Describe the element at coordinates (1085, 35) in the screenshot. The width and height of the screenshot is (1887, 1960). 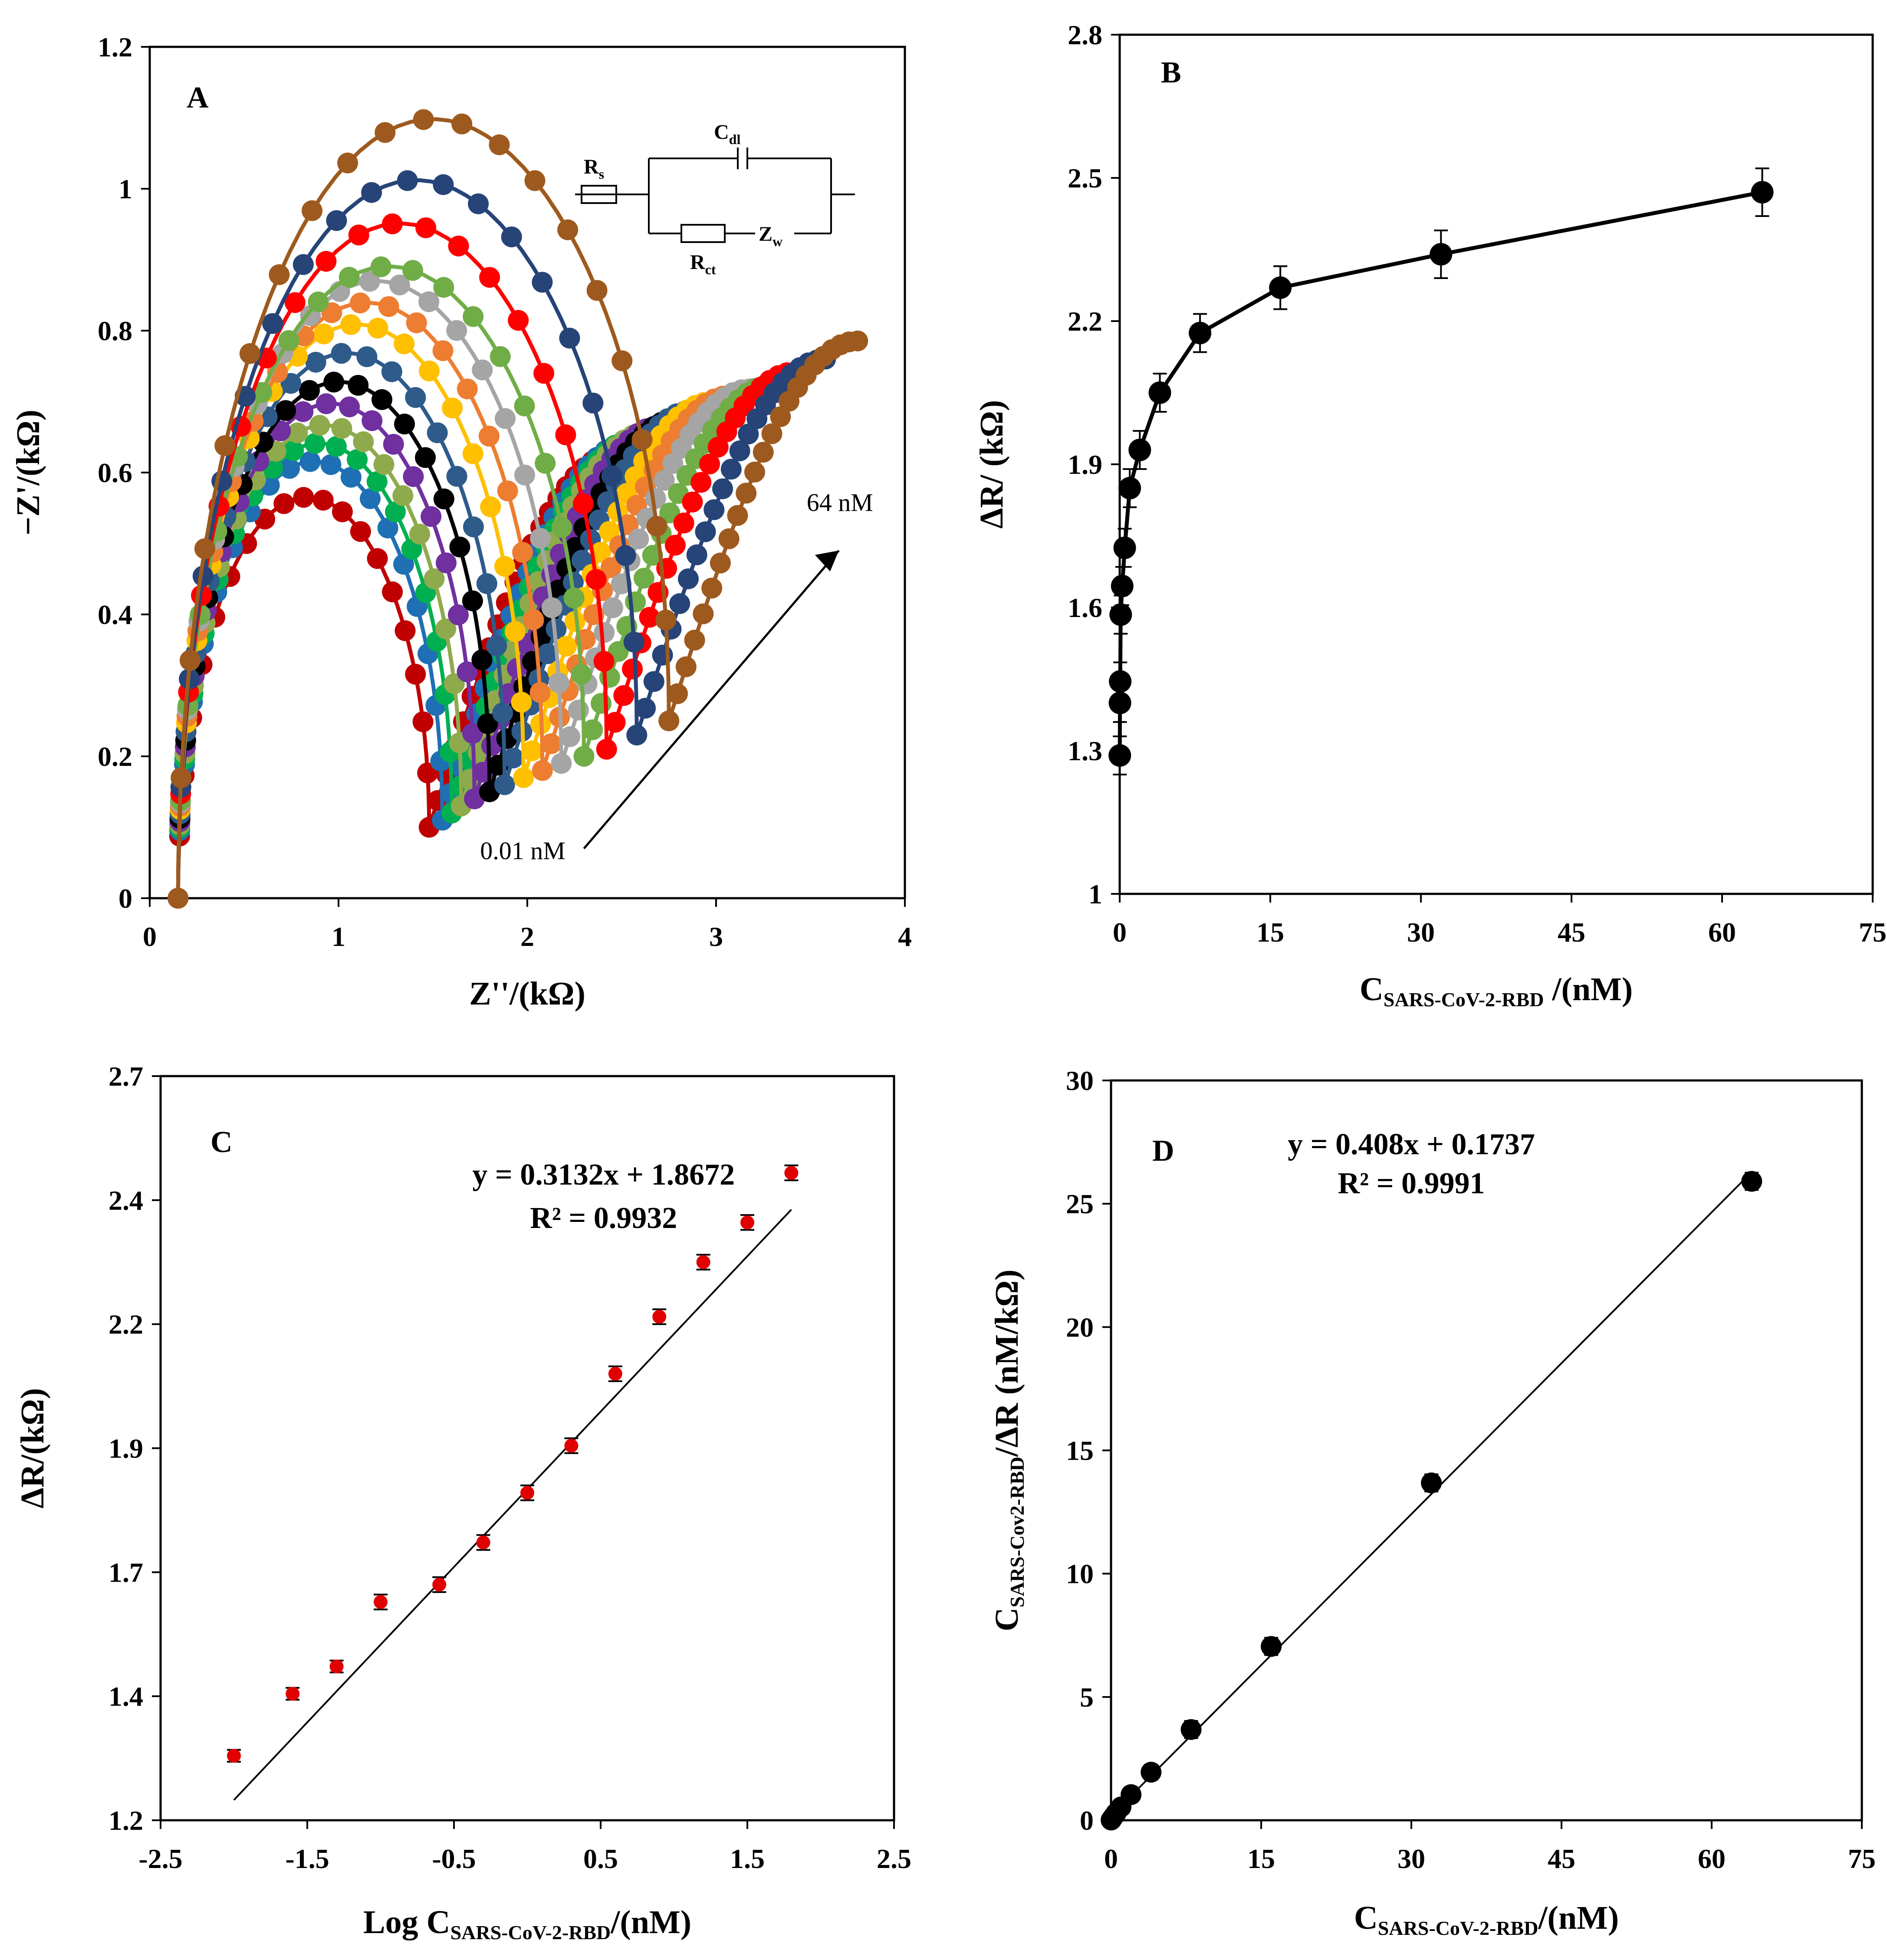
I see `y-tick-label: 2.8` at that location.